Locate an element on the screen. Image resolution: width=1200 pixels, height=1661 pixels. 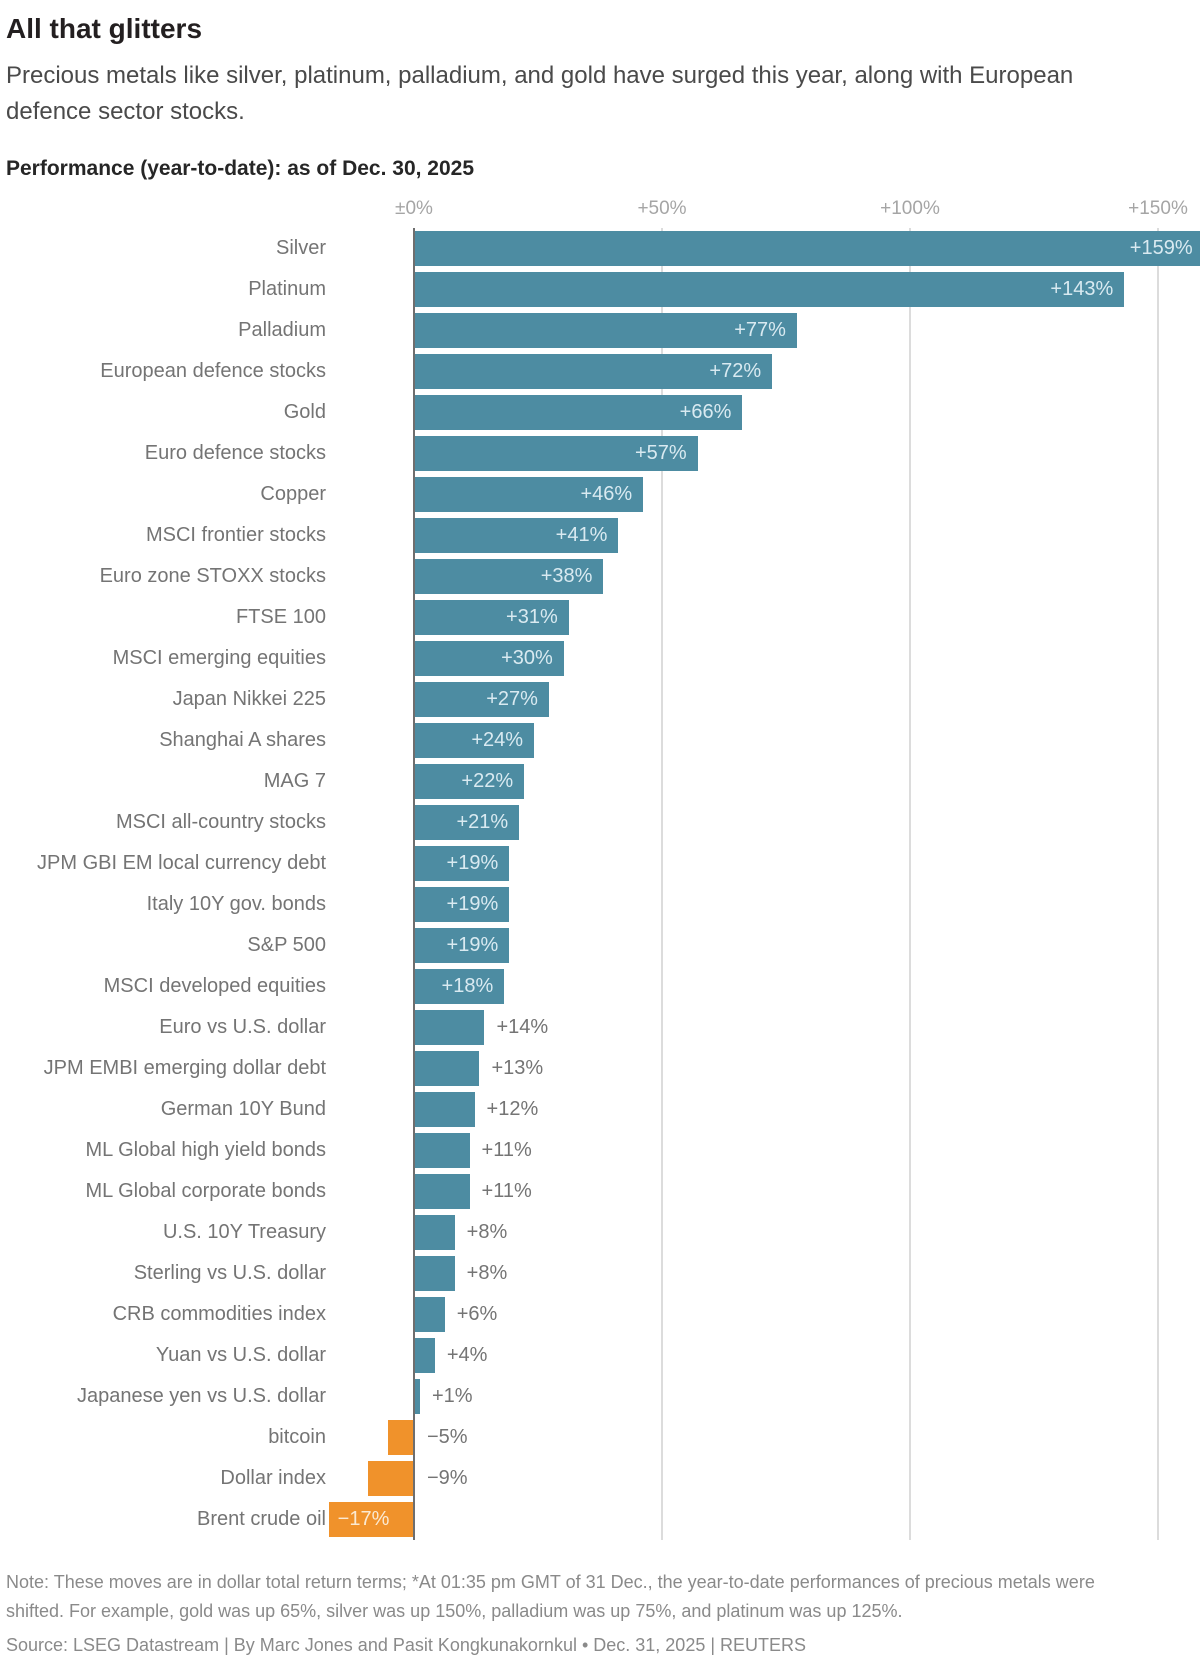
bar-row: Euro zone STOXX stocks +38% is located at coordinates (603, 576).